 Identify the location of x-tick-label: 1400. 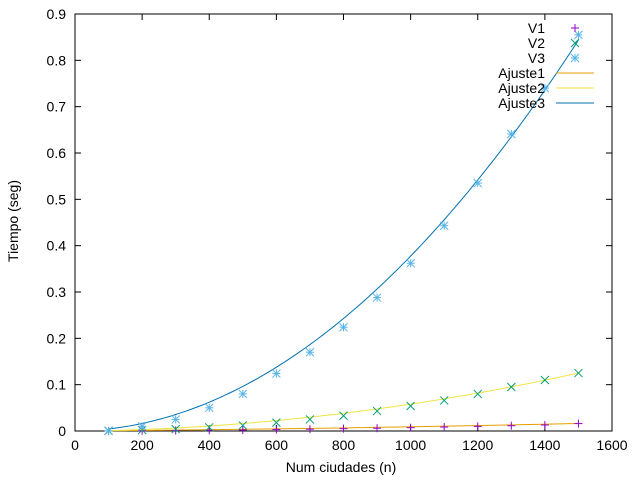
(544, 445).